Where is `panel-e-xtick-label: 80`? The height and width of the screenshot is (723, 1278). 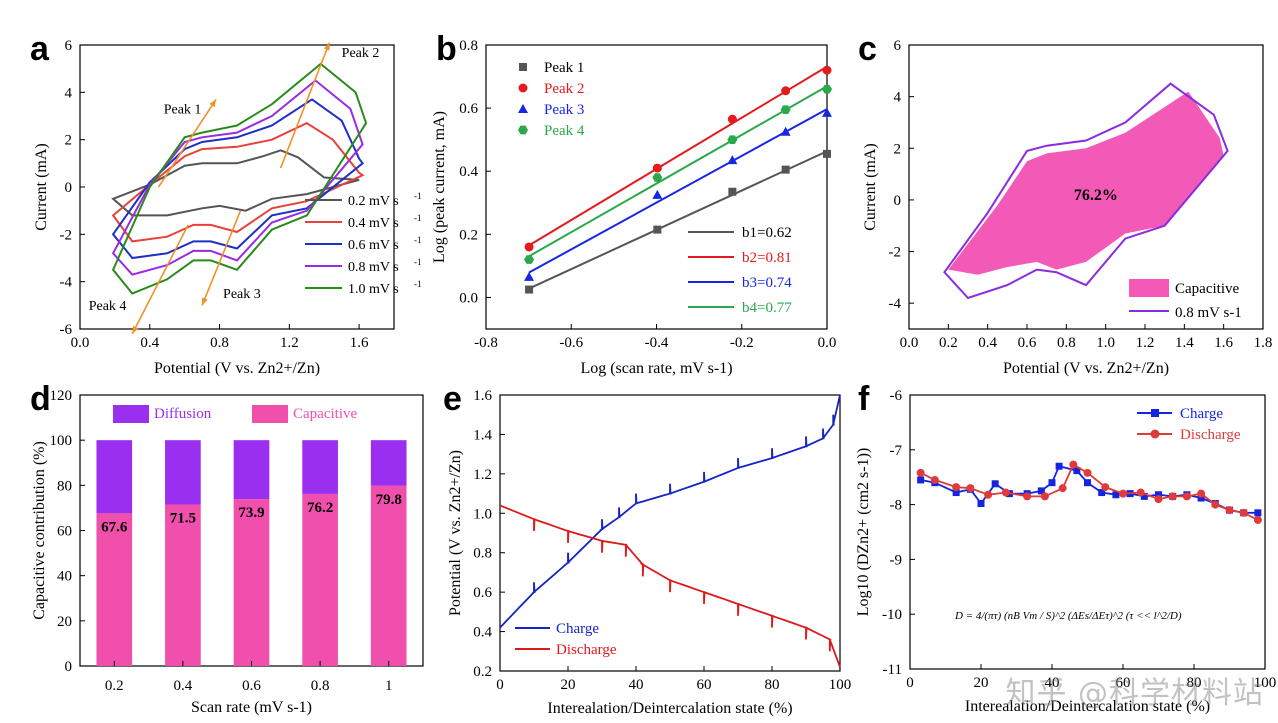
panel-e-xtick-label: 80 is located at coordinates (772, 685).